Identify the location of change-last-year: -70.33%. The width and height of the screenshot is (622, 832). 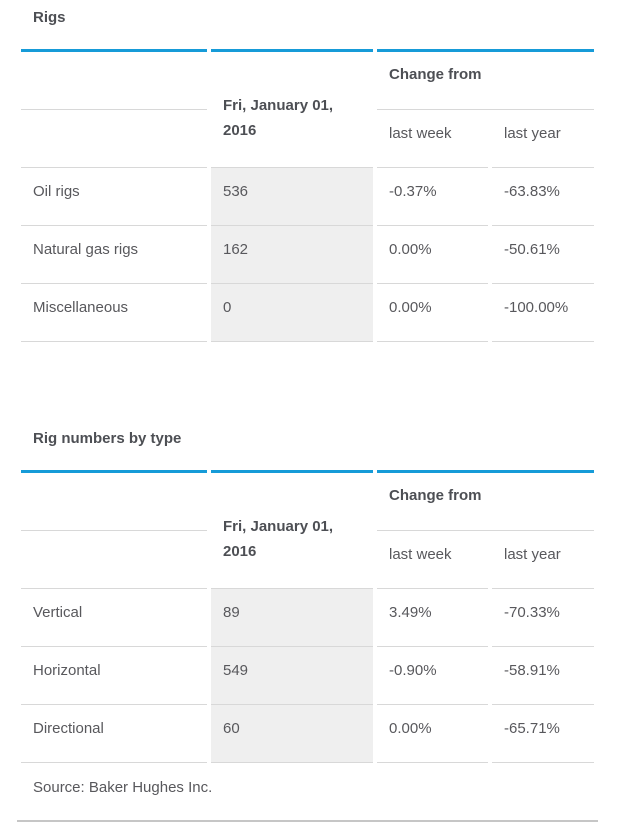
(543, 618).